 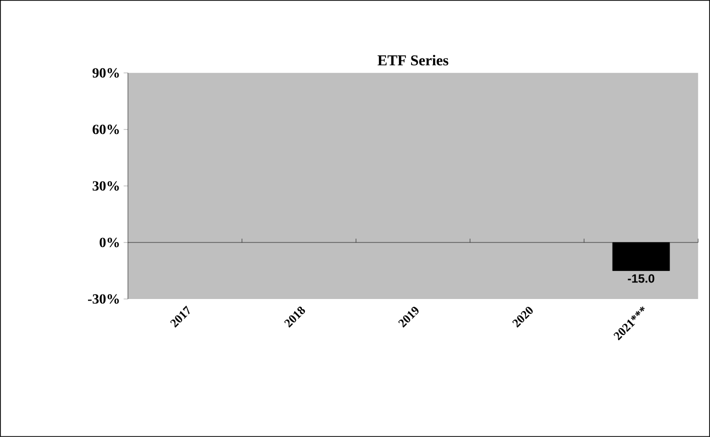 I want to click on chart-title: ETF Series, so click(x=413, y=60).